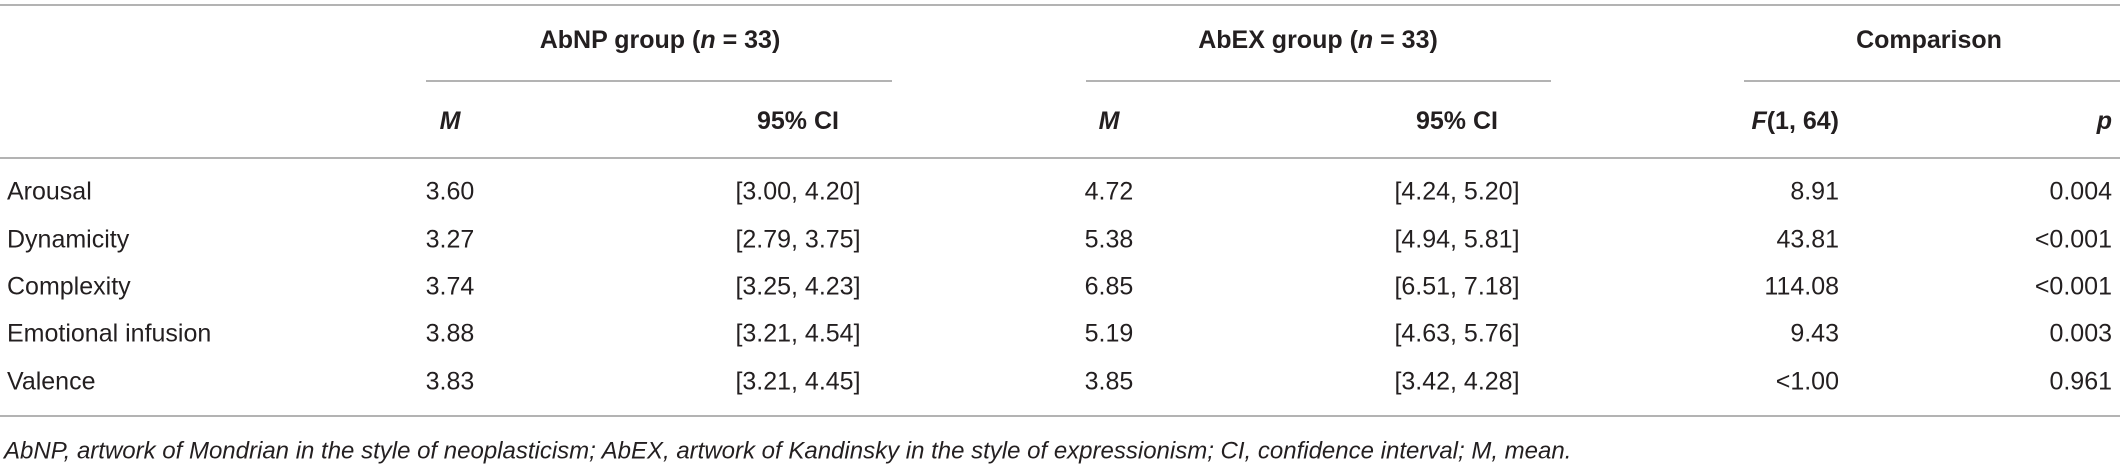 The height and width of the screenshot is (472, 2120). Describe the element at coordinates (450, 240) in the screenshot. I see `cell: 3.27` at that location.